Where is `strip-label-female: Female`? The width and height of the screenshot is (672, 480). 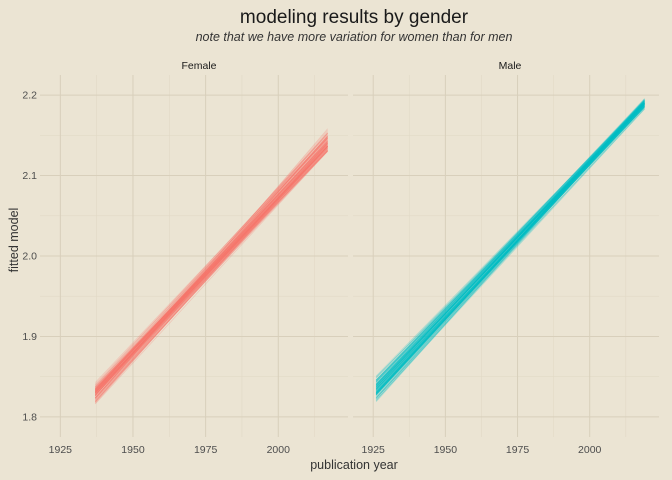
strip-label-female: Female is located at coordinates (198, 66).